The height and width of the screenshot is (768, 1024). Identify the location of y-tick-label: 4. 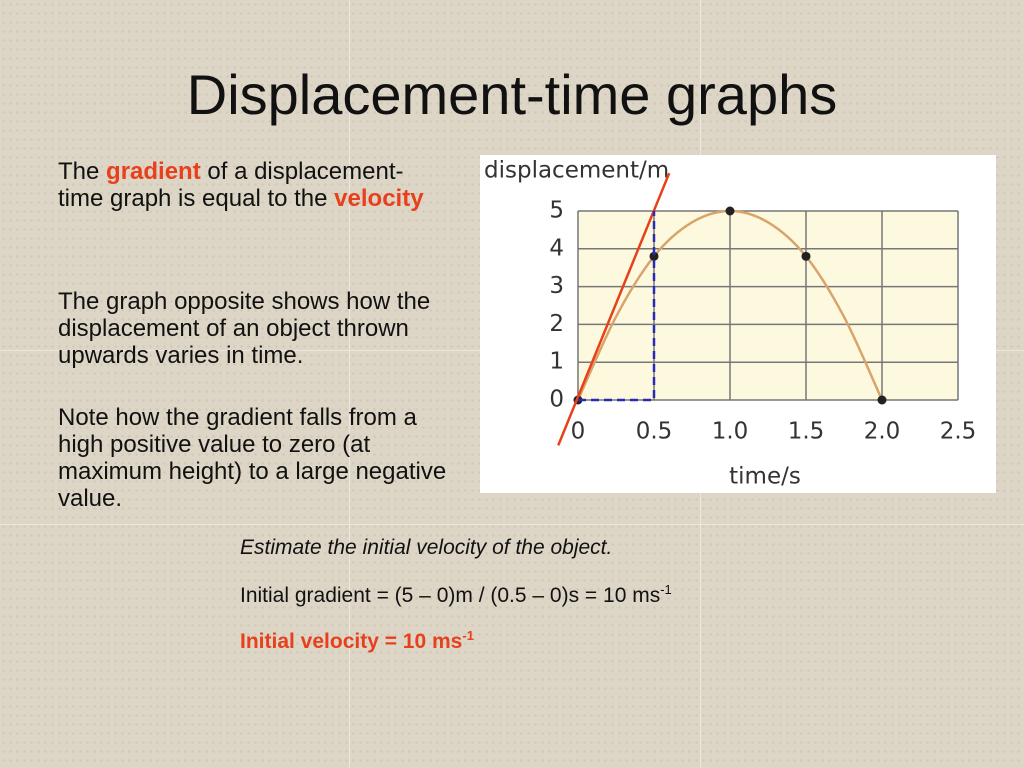
(556, 248).